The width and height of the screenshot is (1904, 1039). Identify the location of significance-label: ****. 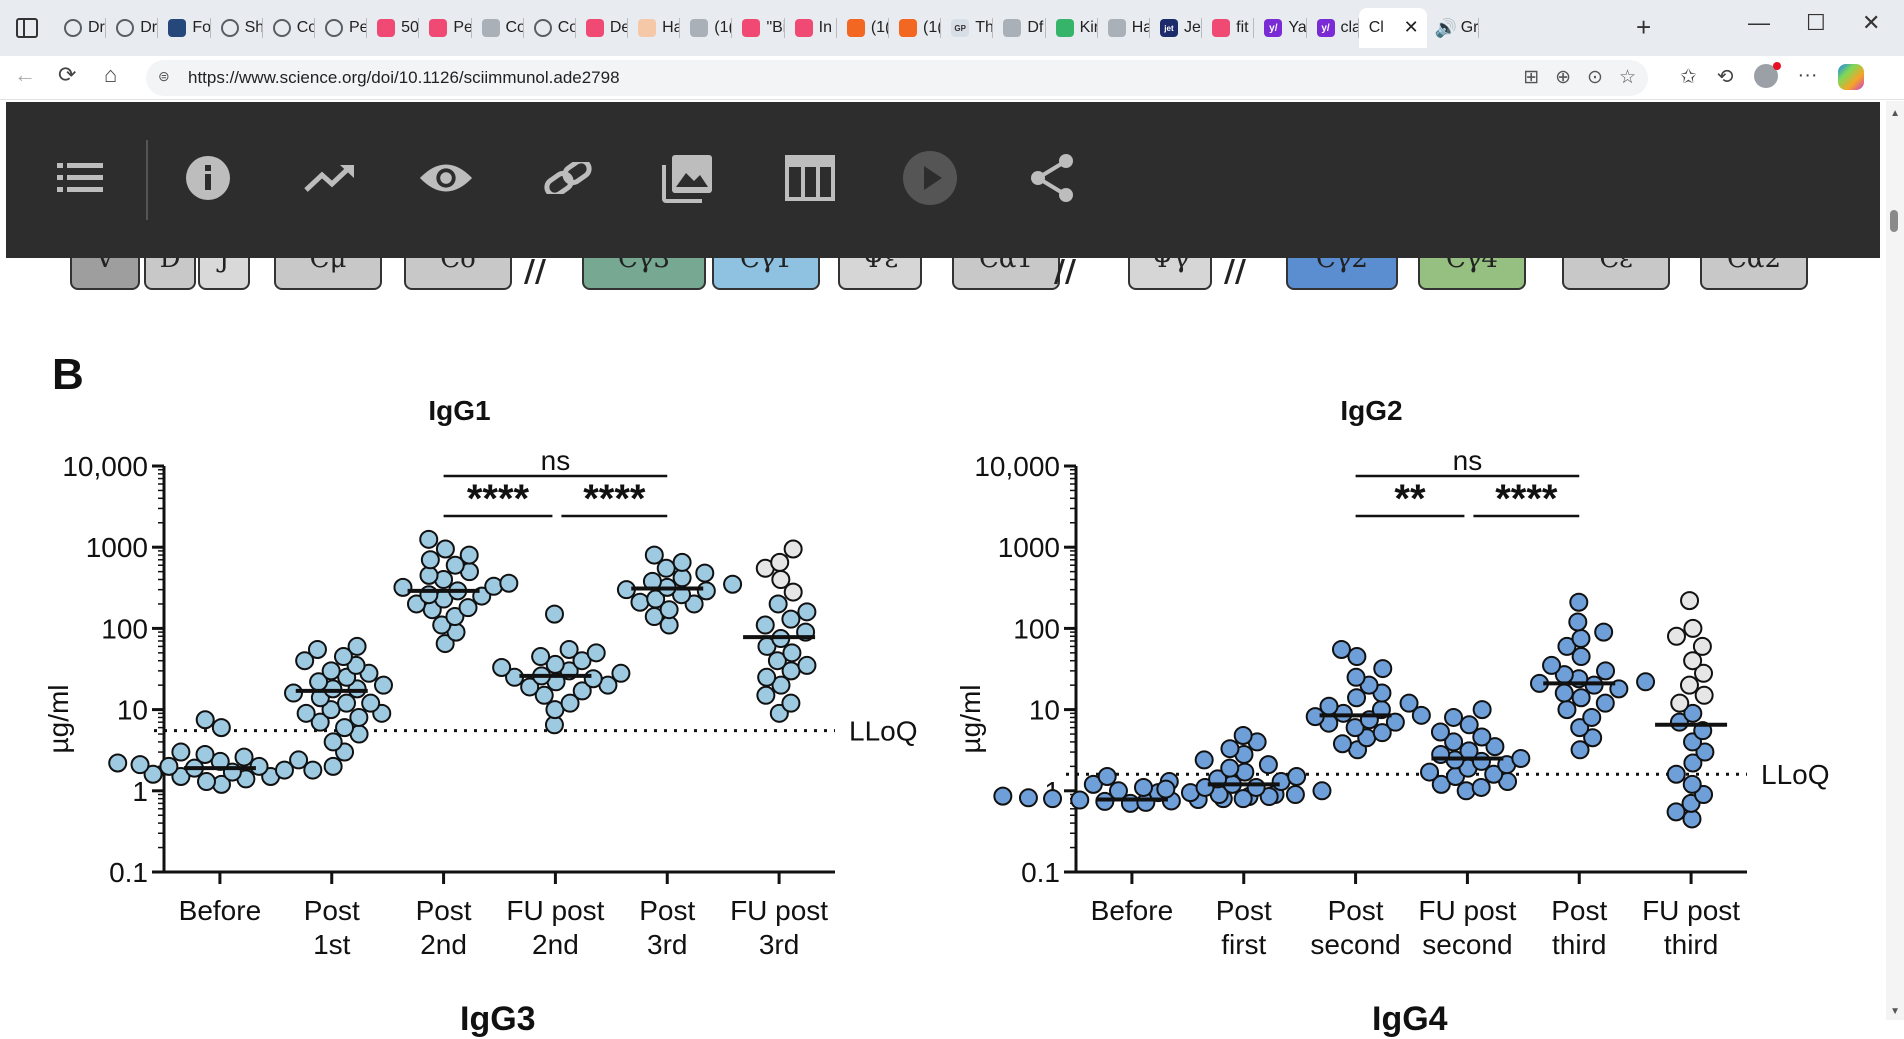
(498, 499).